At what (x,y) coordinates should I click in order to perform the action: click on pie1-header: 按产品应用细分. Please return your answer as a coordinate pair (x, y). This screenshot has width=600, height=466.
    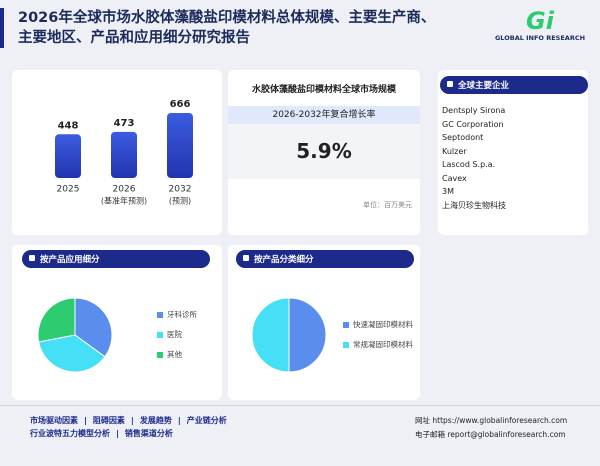
    Looking at the image, I should click on (116, 259).